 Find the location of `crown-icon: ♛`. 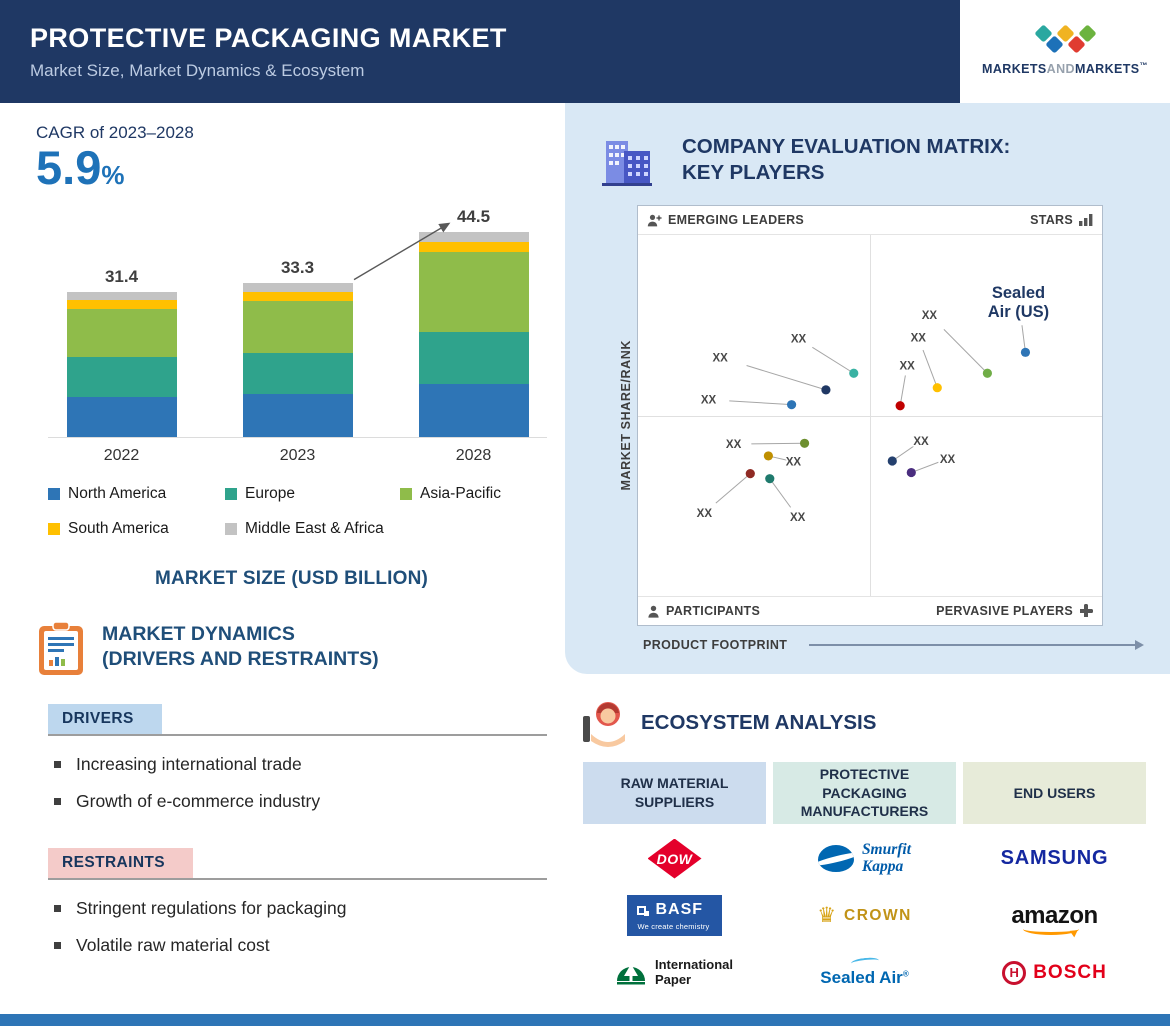

crown-icon: ♛ is located at coordinates (827, 915).